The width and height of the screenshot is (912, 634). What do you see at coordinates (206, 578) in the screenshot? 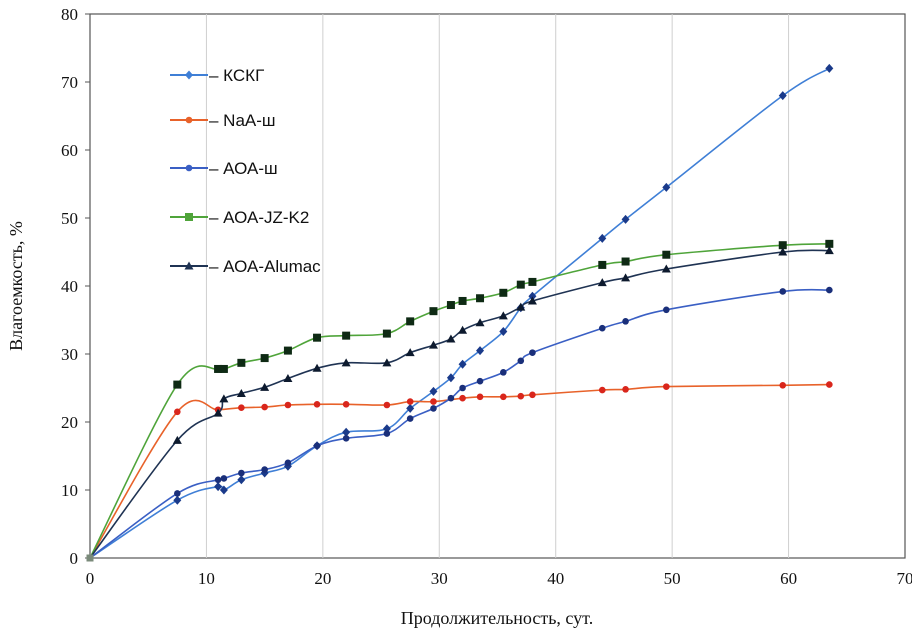
I see `x-tick-label: 10` at bounding box center [206, 578].